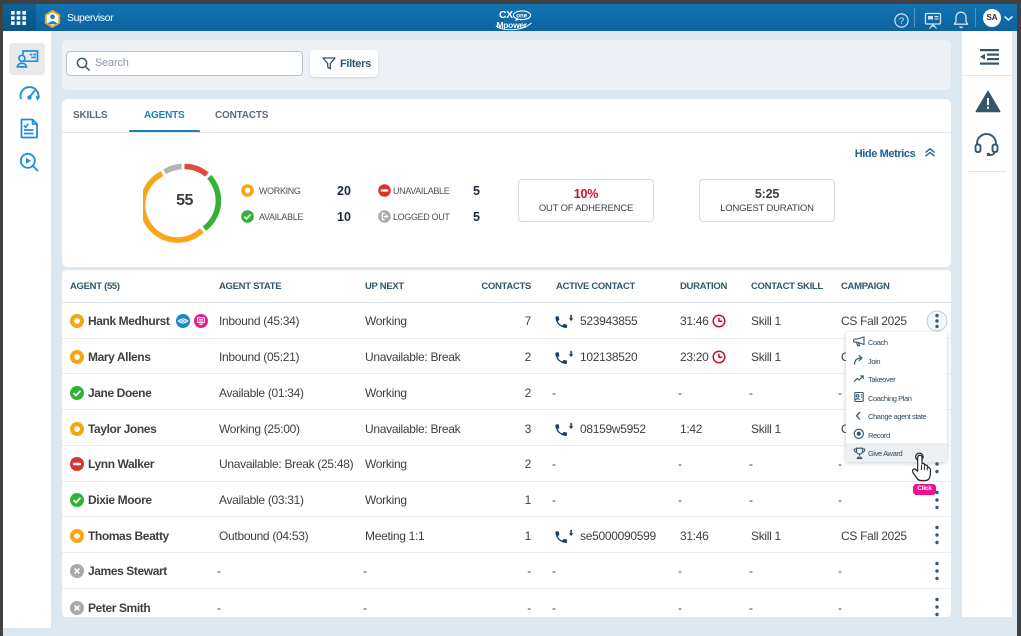  What do you see at coordinates (512, 25) in the screenshot?
I see `svg-text: Mpower` at bounding box center [512, 25].